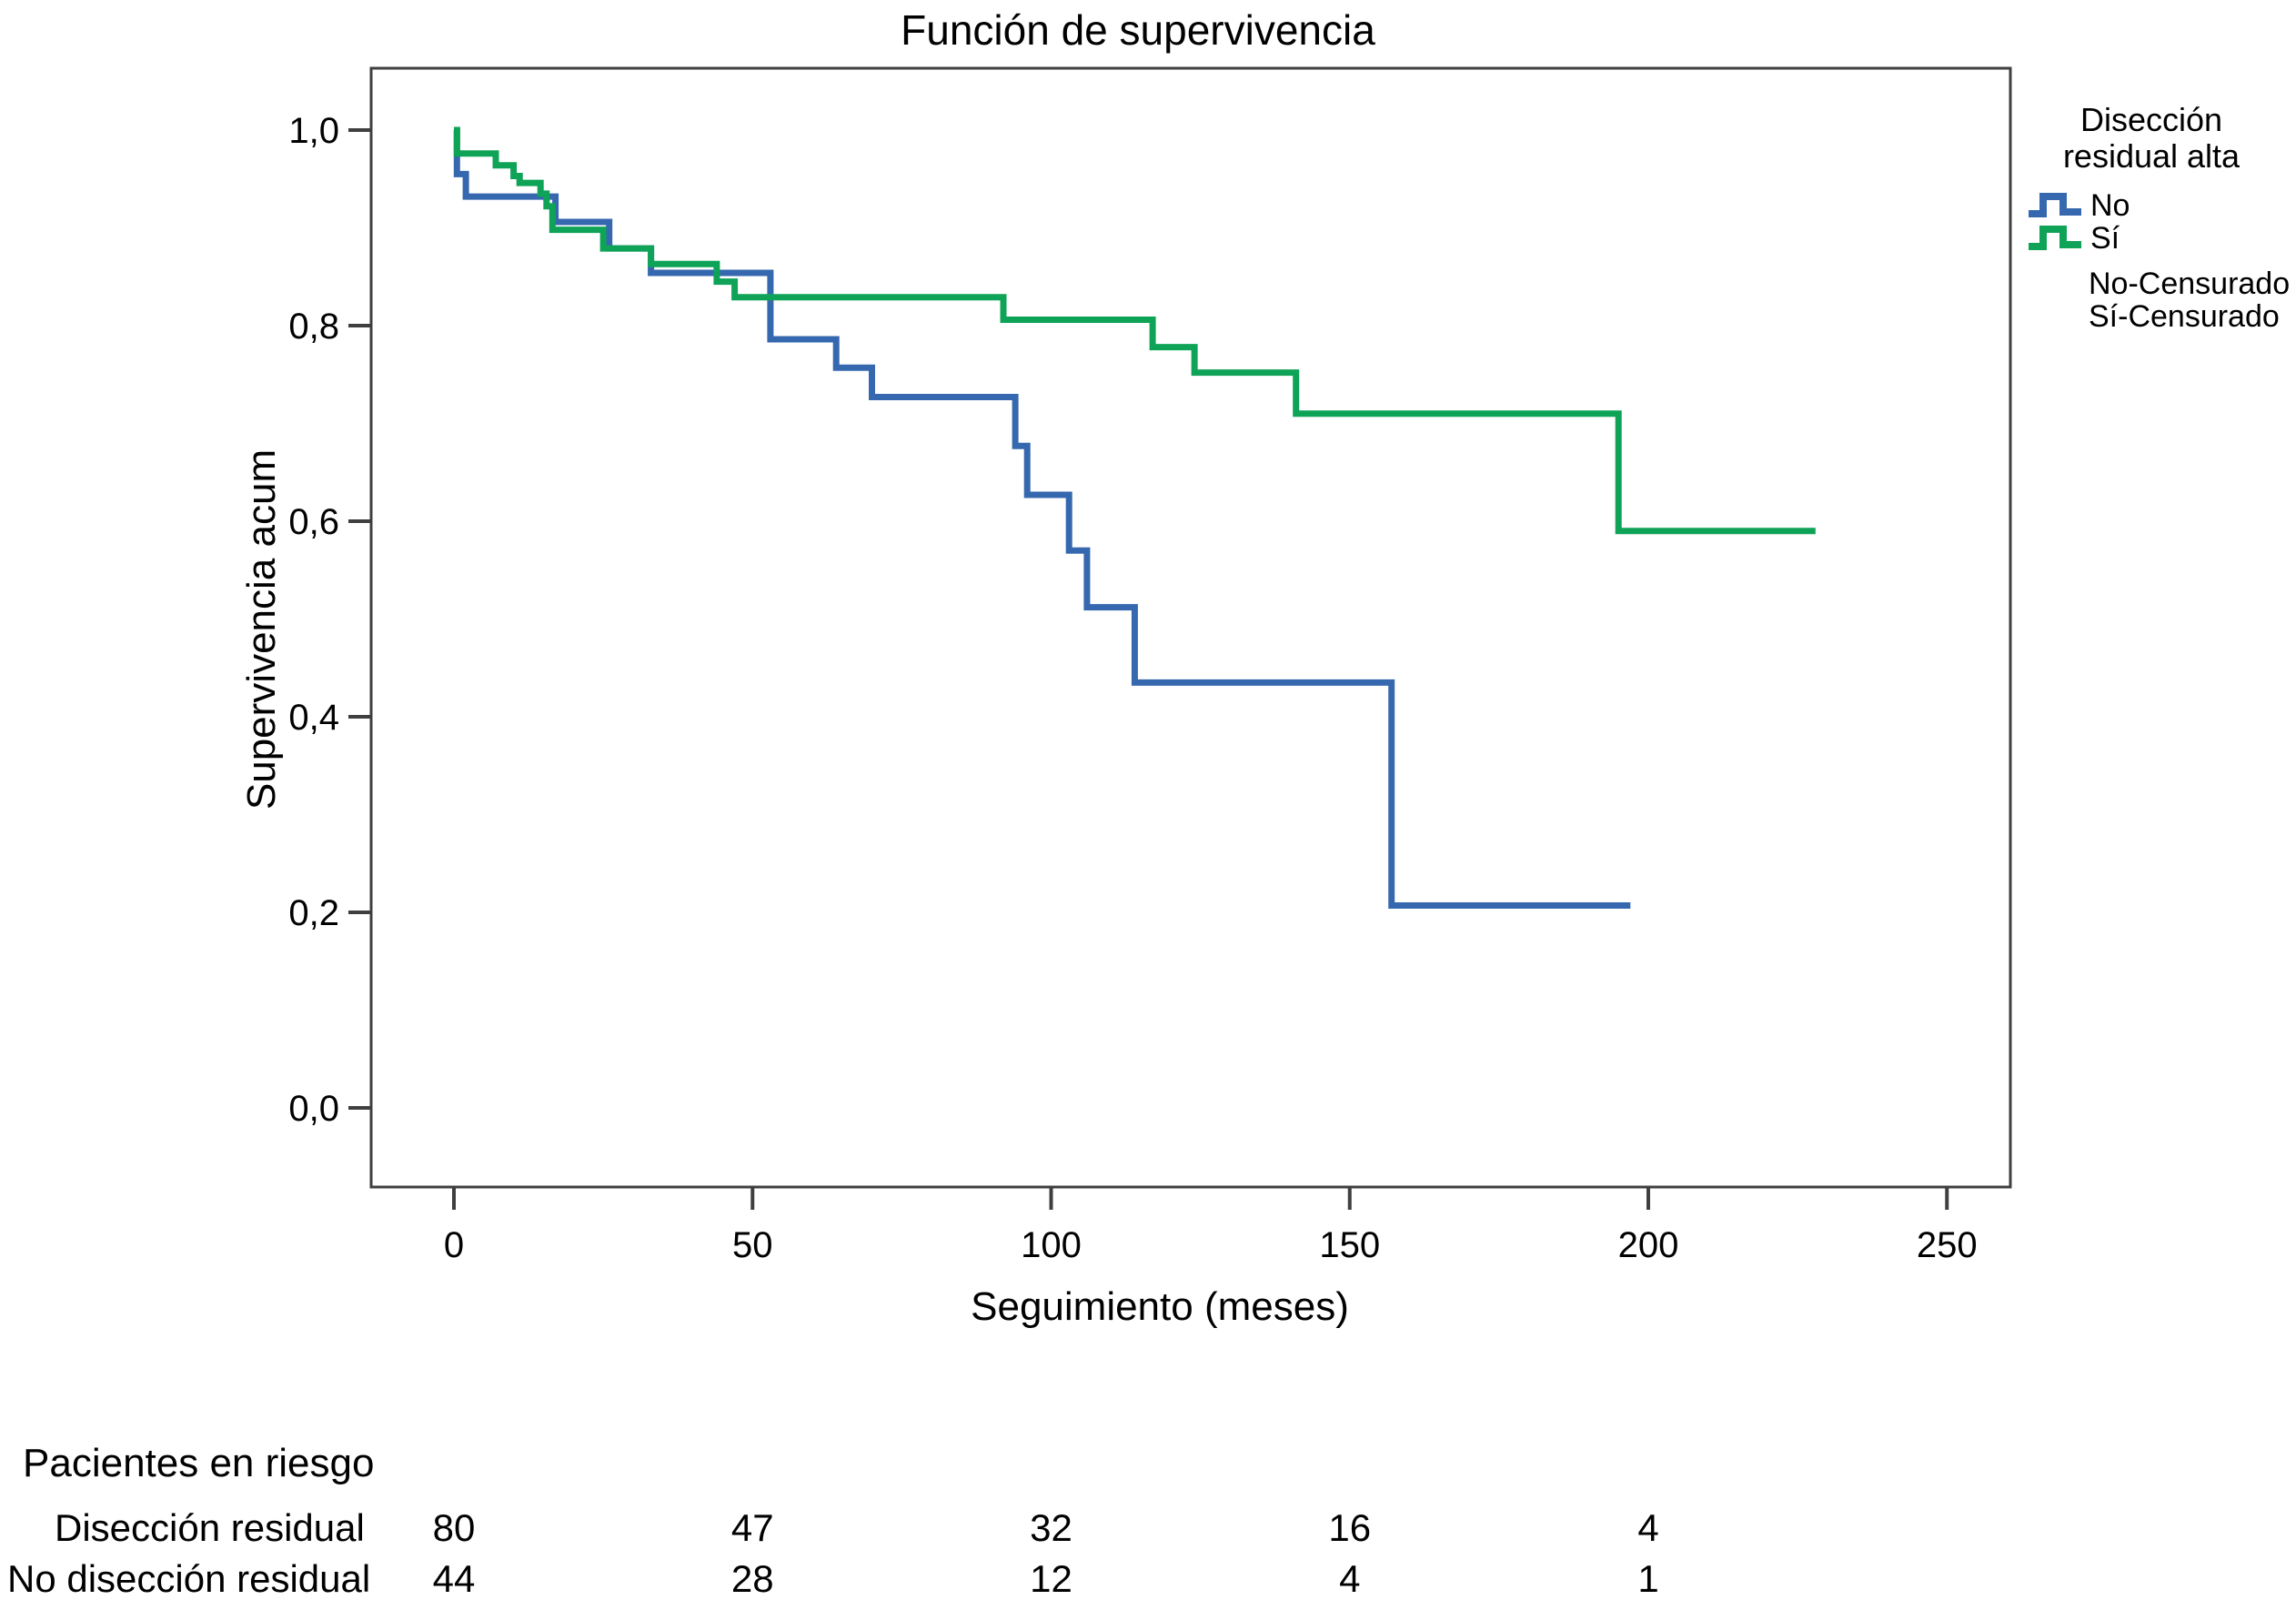 The width and height of the screenshot is (2296, 1620). I want to click on legend-label-no-censored: No-Censurado, so click(2190, 283).